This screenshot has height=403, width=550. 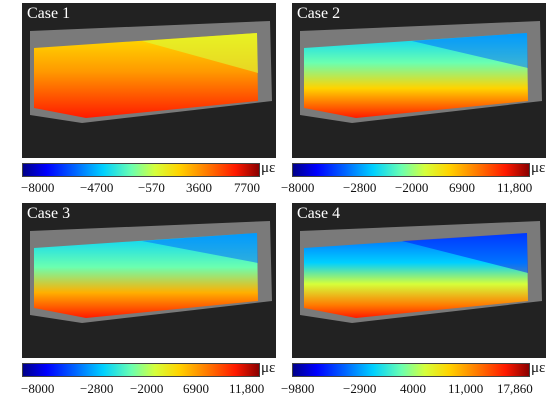 I want to click on tick-label: 11,000, so click(x=466, y=388).